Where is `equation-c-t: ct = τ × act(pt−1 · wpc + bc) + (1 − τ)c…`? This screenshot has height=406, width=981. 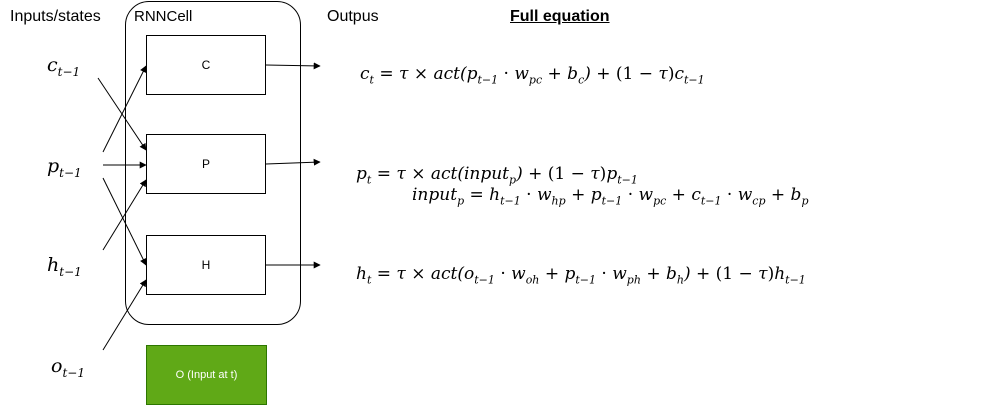 equation-c-t: ct = τ × act(pt−1 · wpc + bc) + (1 − τ)c… is located at coordinates (532, 75).